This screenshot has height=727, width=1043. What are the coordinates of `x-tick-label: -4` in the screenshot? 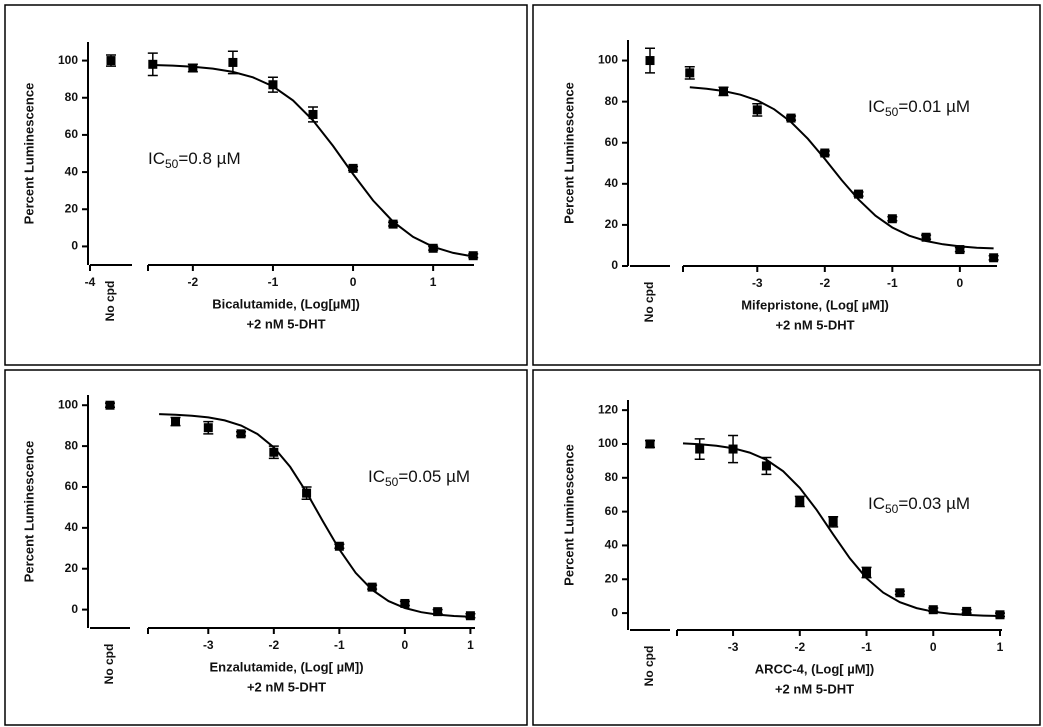 It's located at (90, 282).